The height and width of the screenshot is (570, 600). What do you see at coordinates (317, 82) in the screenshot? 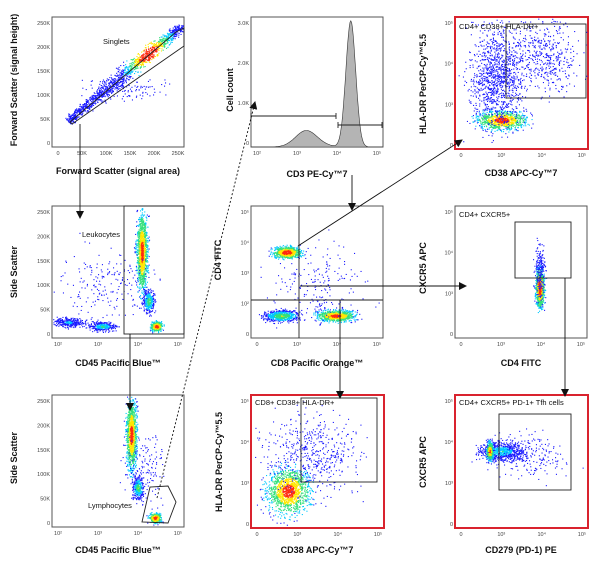
I see `cd3-histogram-frame` at bounding box center [317, 82].